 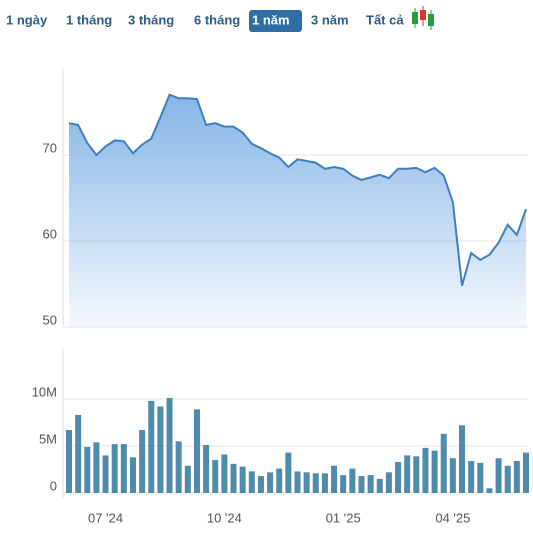 What do you see at coordinates (105, 517) in the screenshot?
I see `x-tick-label: 07 '24` at bounding box center [105, 517].